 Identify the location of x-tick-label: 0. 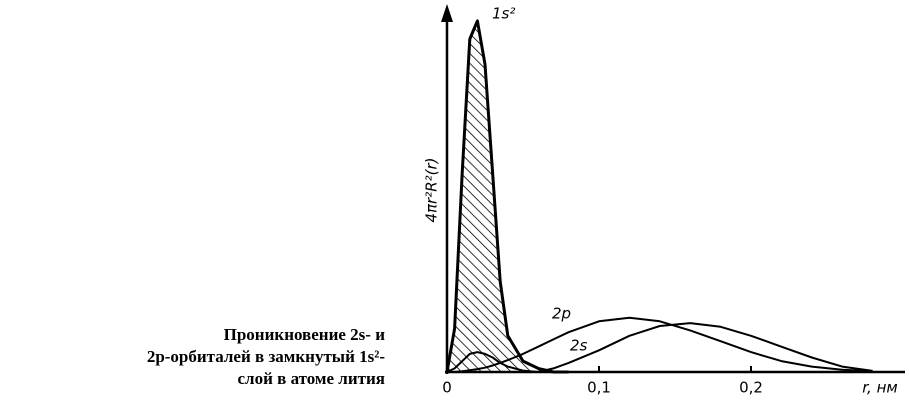
(447, 388).